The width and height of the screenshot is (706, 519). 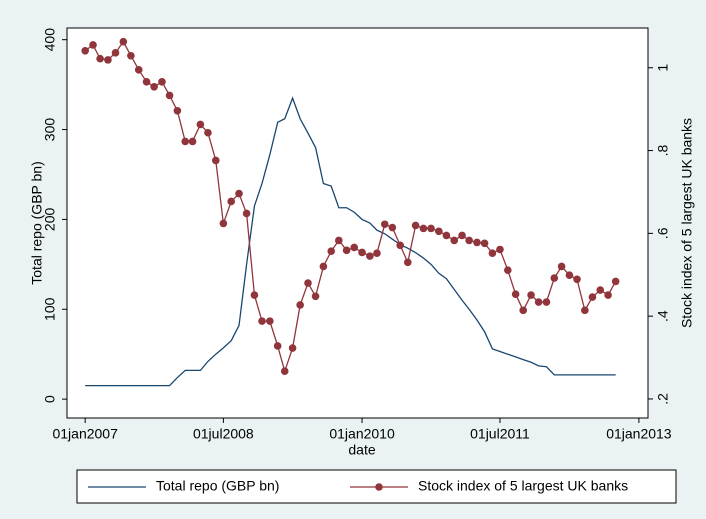 What do you see at coordinates (663, 233) in the screenshot?
I see `y2-tick-label: .6` at bounding box center [663, 233].